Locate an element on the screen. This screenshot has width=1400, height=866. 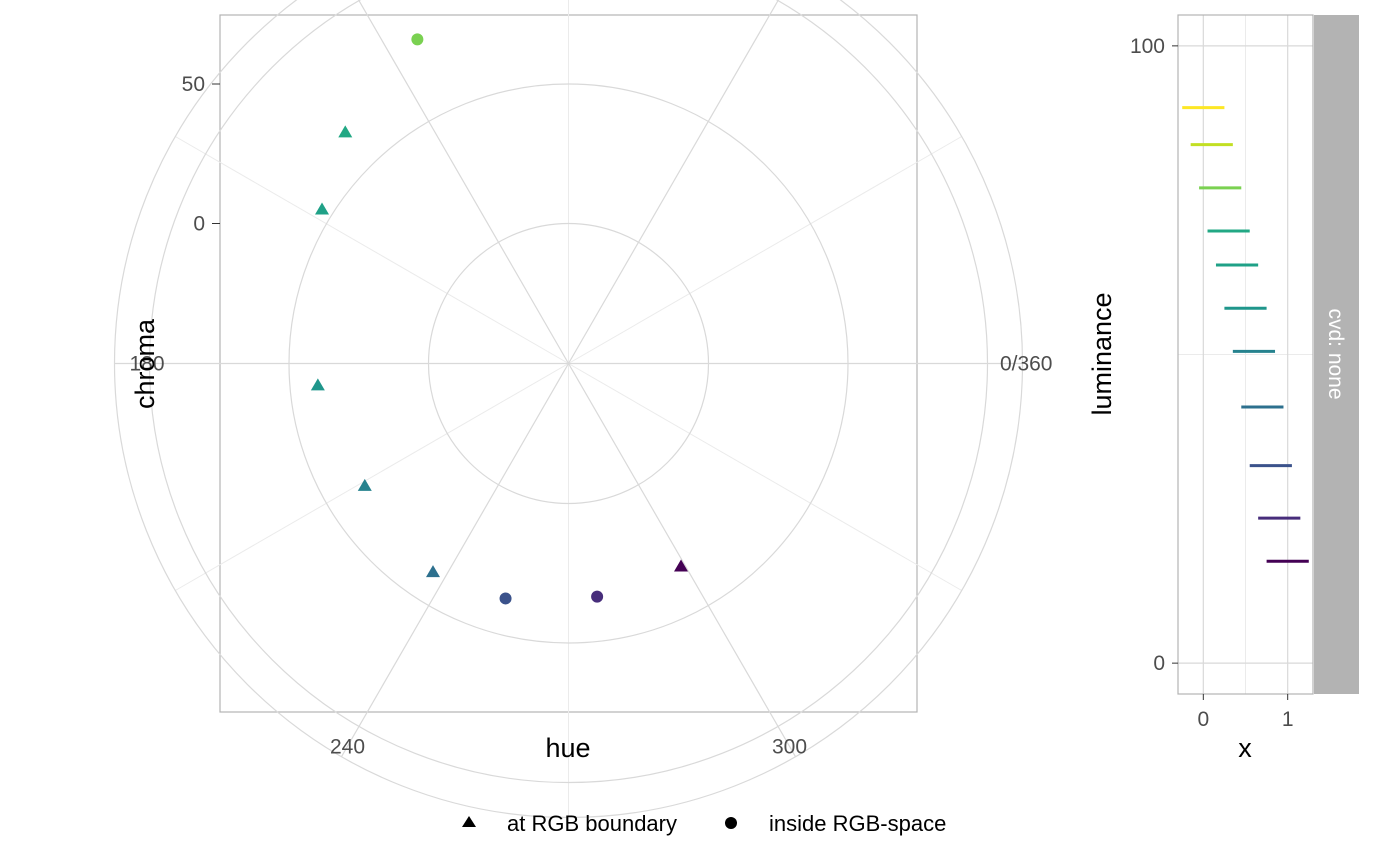
legend-circle-icon is located at coordinates (731, 823).